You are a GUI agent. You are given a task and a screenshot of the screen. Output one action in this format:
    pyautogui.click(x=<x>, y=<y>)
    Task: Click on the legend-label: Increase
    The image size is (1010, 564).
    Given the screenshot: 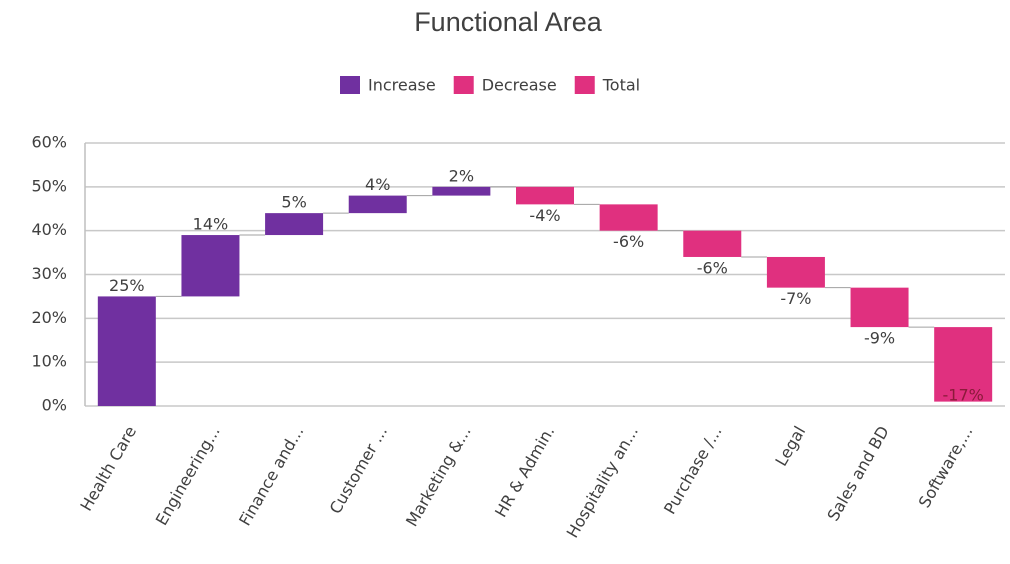 What is the action you would take?
    pyautogui.click(x=402, y=85)
    